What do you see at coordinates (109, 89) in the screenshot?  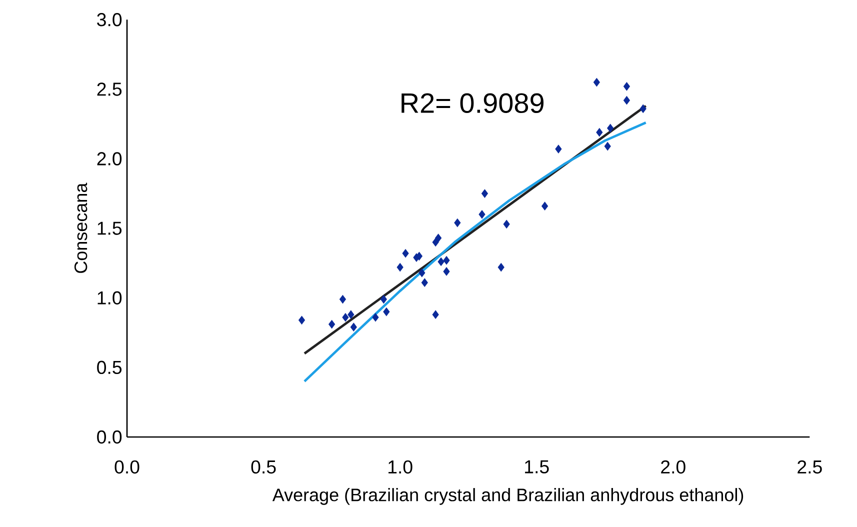 I see `y-tick-label: 2.5` at bounding box center [109, 89].